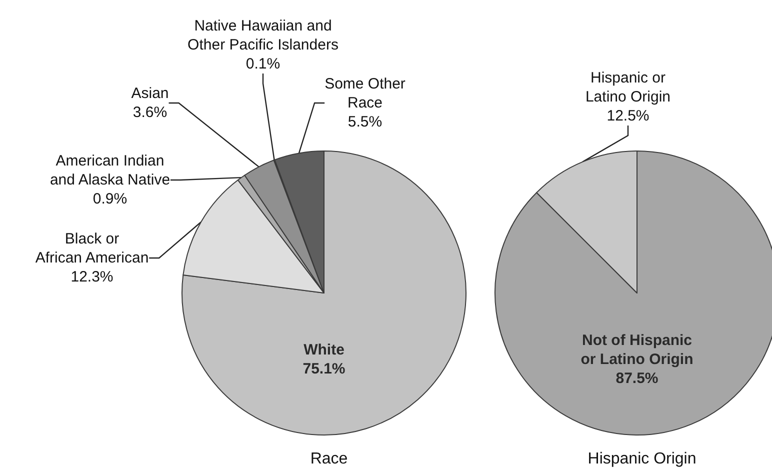 The height and width of the screenshot is (473, 772). Describe the element at coordinates (263, 64) in the screenshot. I see `data-label: 0.1%` at that location.